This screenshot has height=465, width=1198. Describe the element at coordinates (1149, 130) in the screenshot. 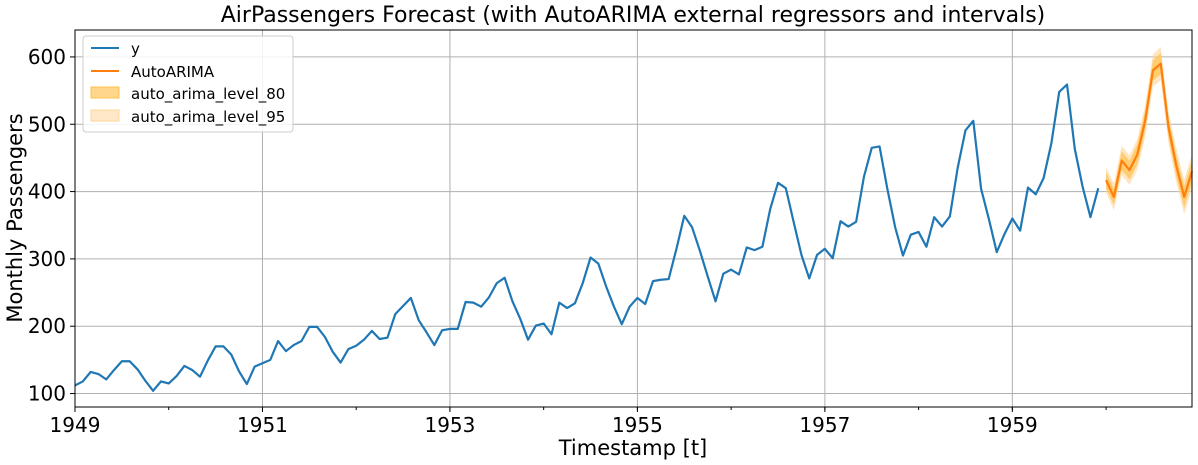

I see `series-line-autoarima` at that location.